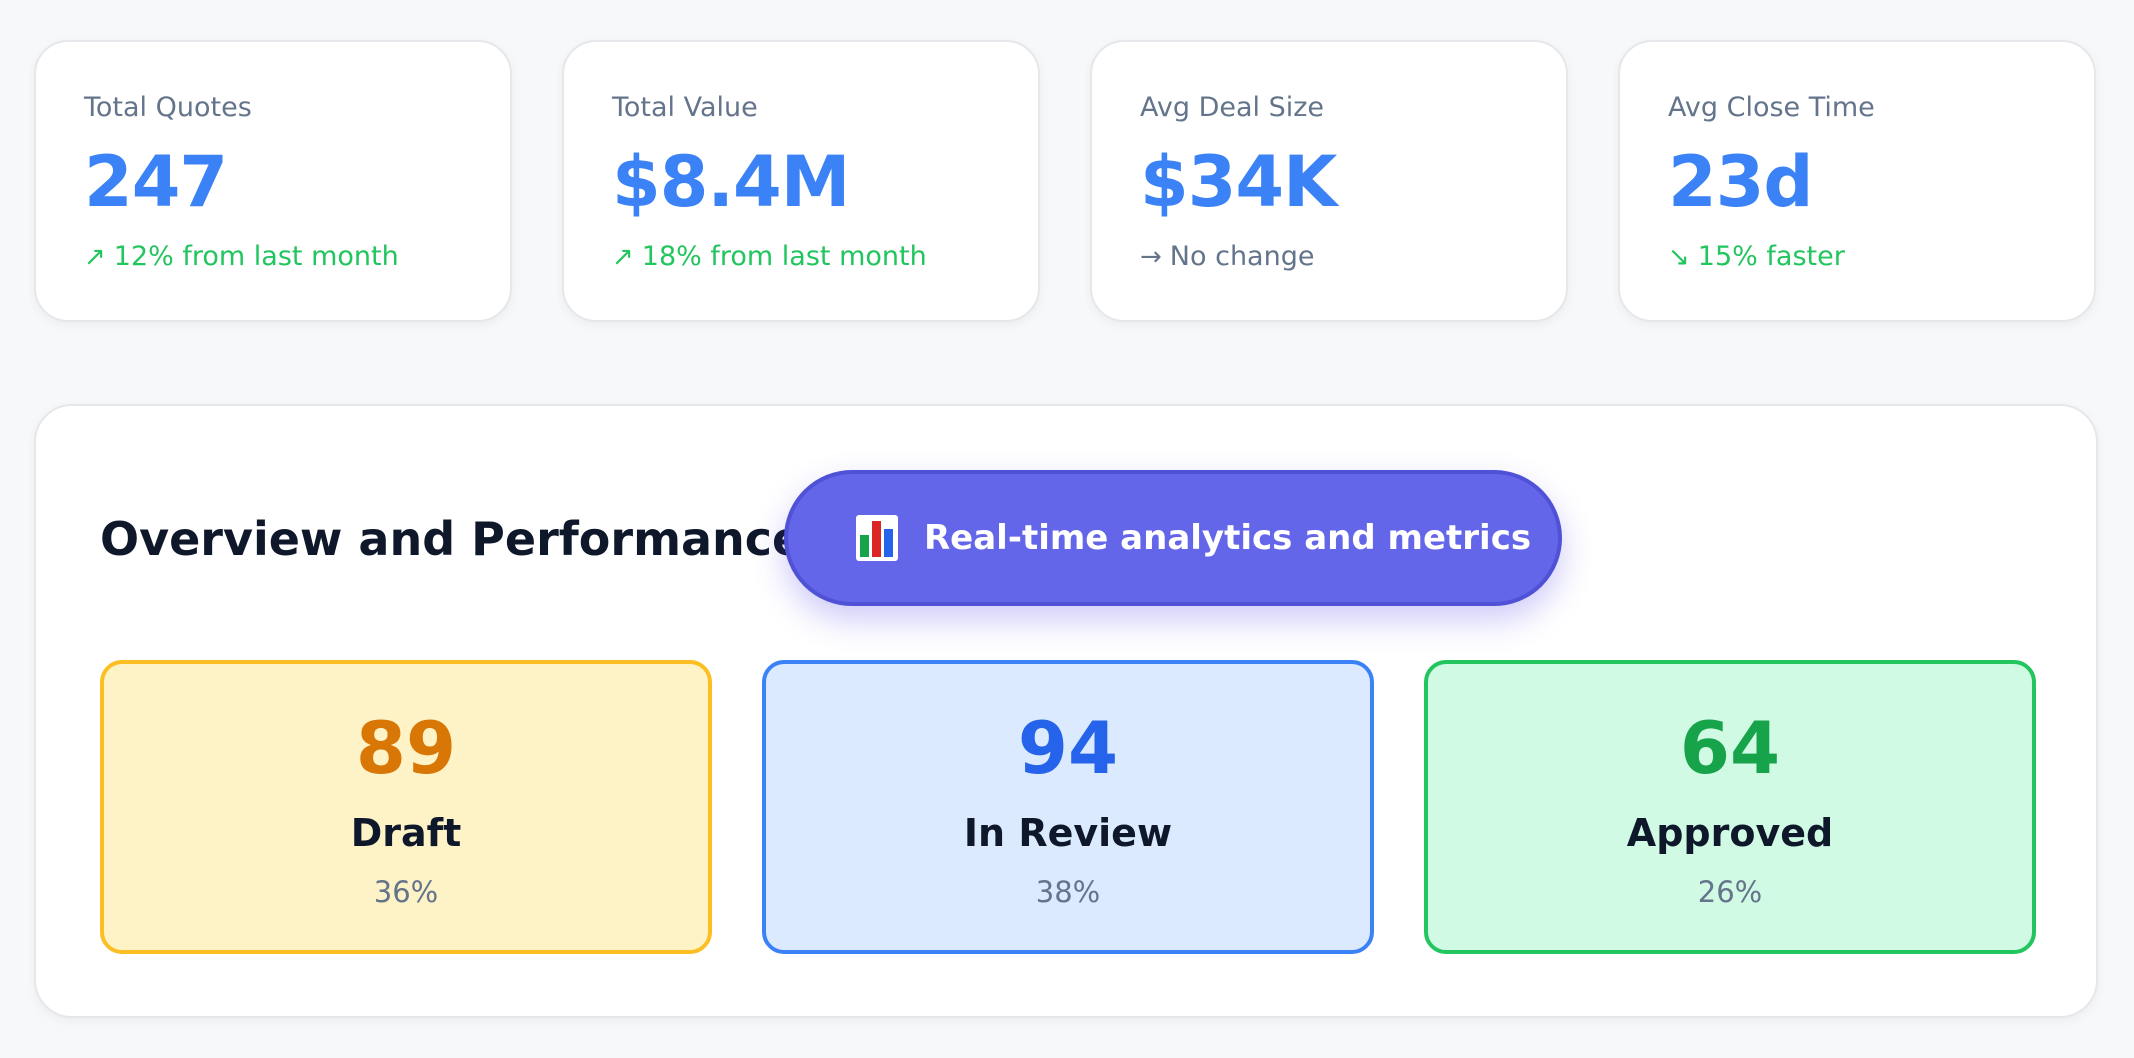  Describe the element at coordinates (1068, 833) in the screenshot. I see `status-name: In Review` at that location.